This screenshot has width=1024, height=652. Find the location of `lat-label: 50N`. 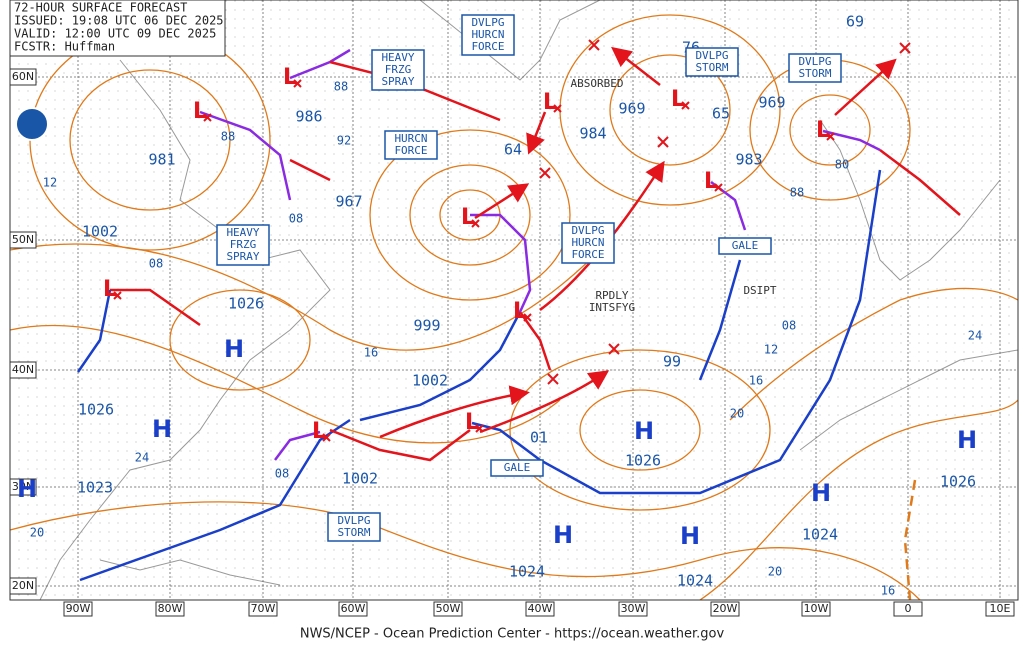

lat-label: 50N is located at coordinates (23, 239).